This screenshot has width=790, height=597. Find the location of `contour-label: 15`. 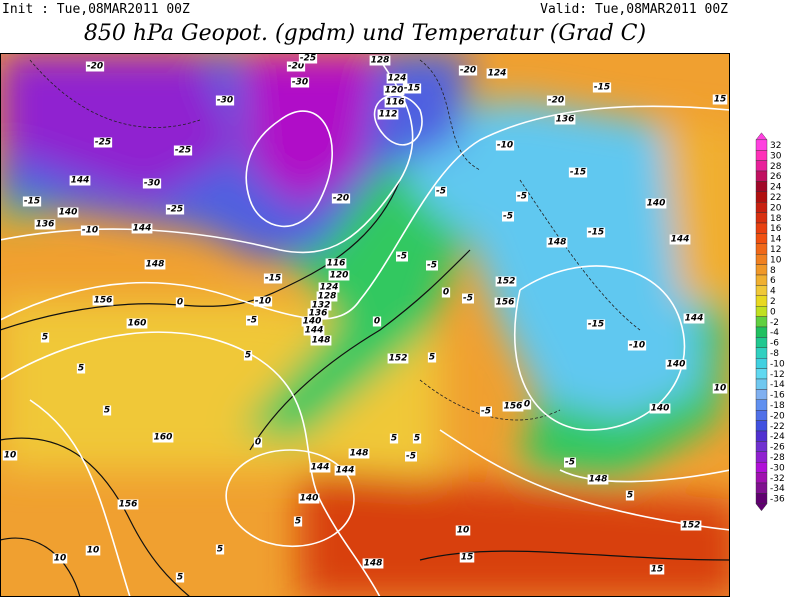

contour-label: 15 is located at coordinates (467, 558).